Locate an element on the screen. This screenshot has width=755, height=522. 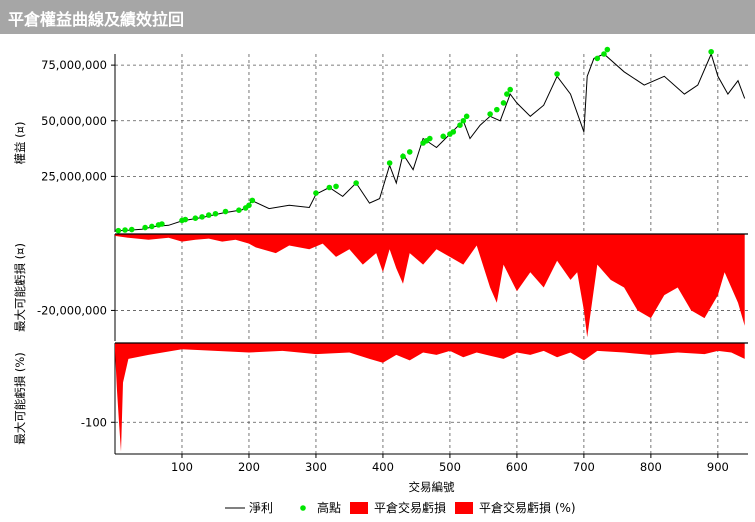
legend-item: 淨利 is located at coordinates (249, 508).